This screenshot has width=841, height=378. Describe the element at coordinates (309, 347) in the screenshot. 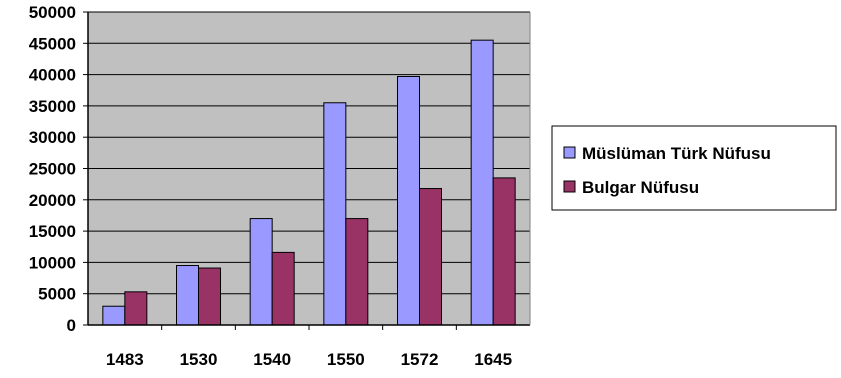

I see `x-tick-labels: 1483 1530 1540 1550 1572 1645` at that location.